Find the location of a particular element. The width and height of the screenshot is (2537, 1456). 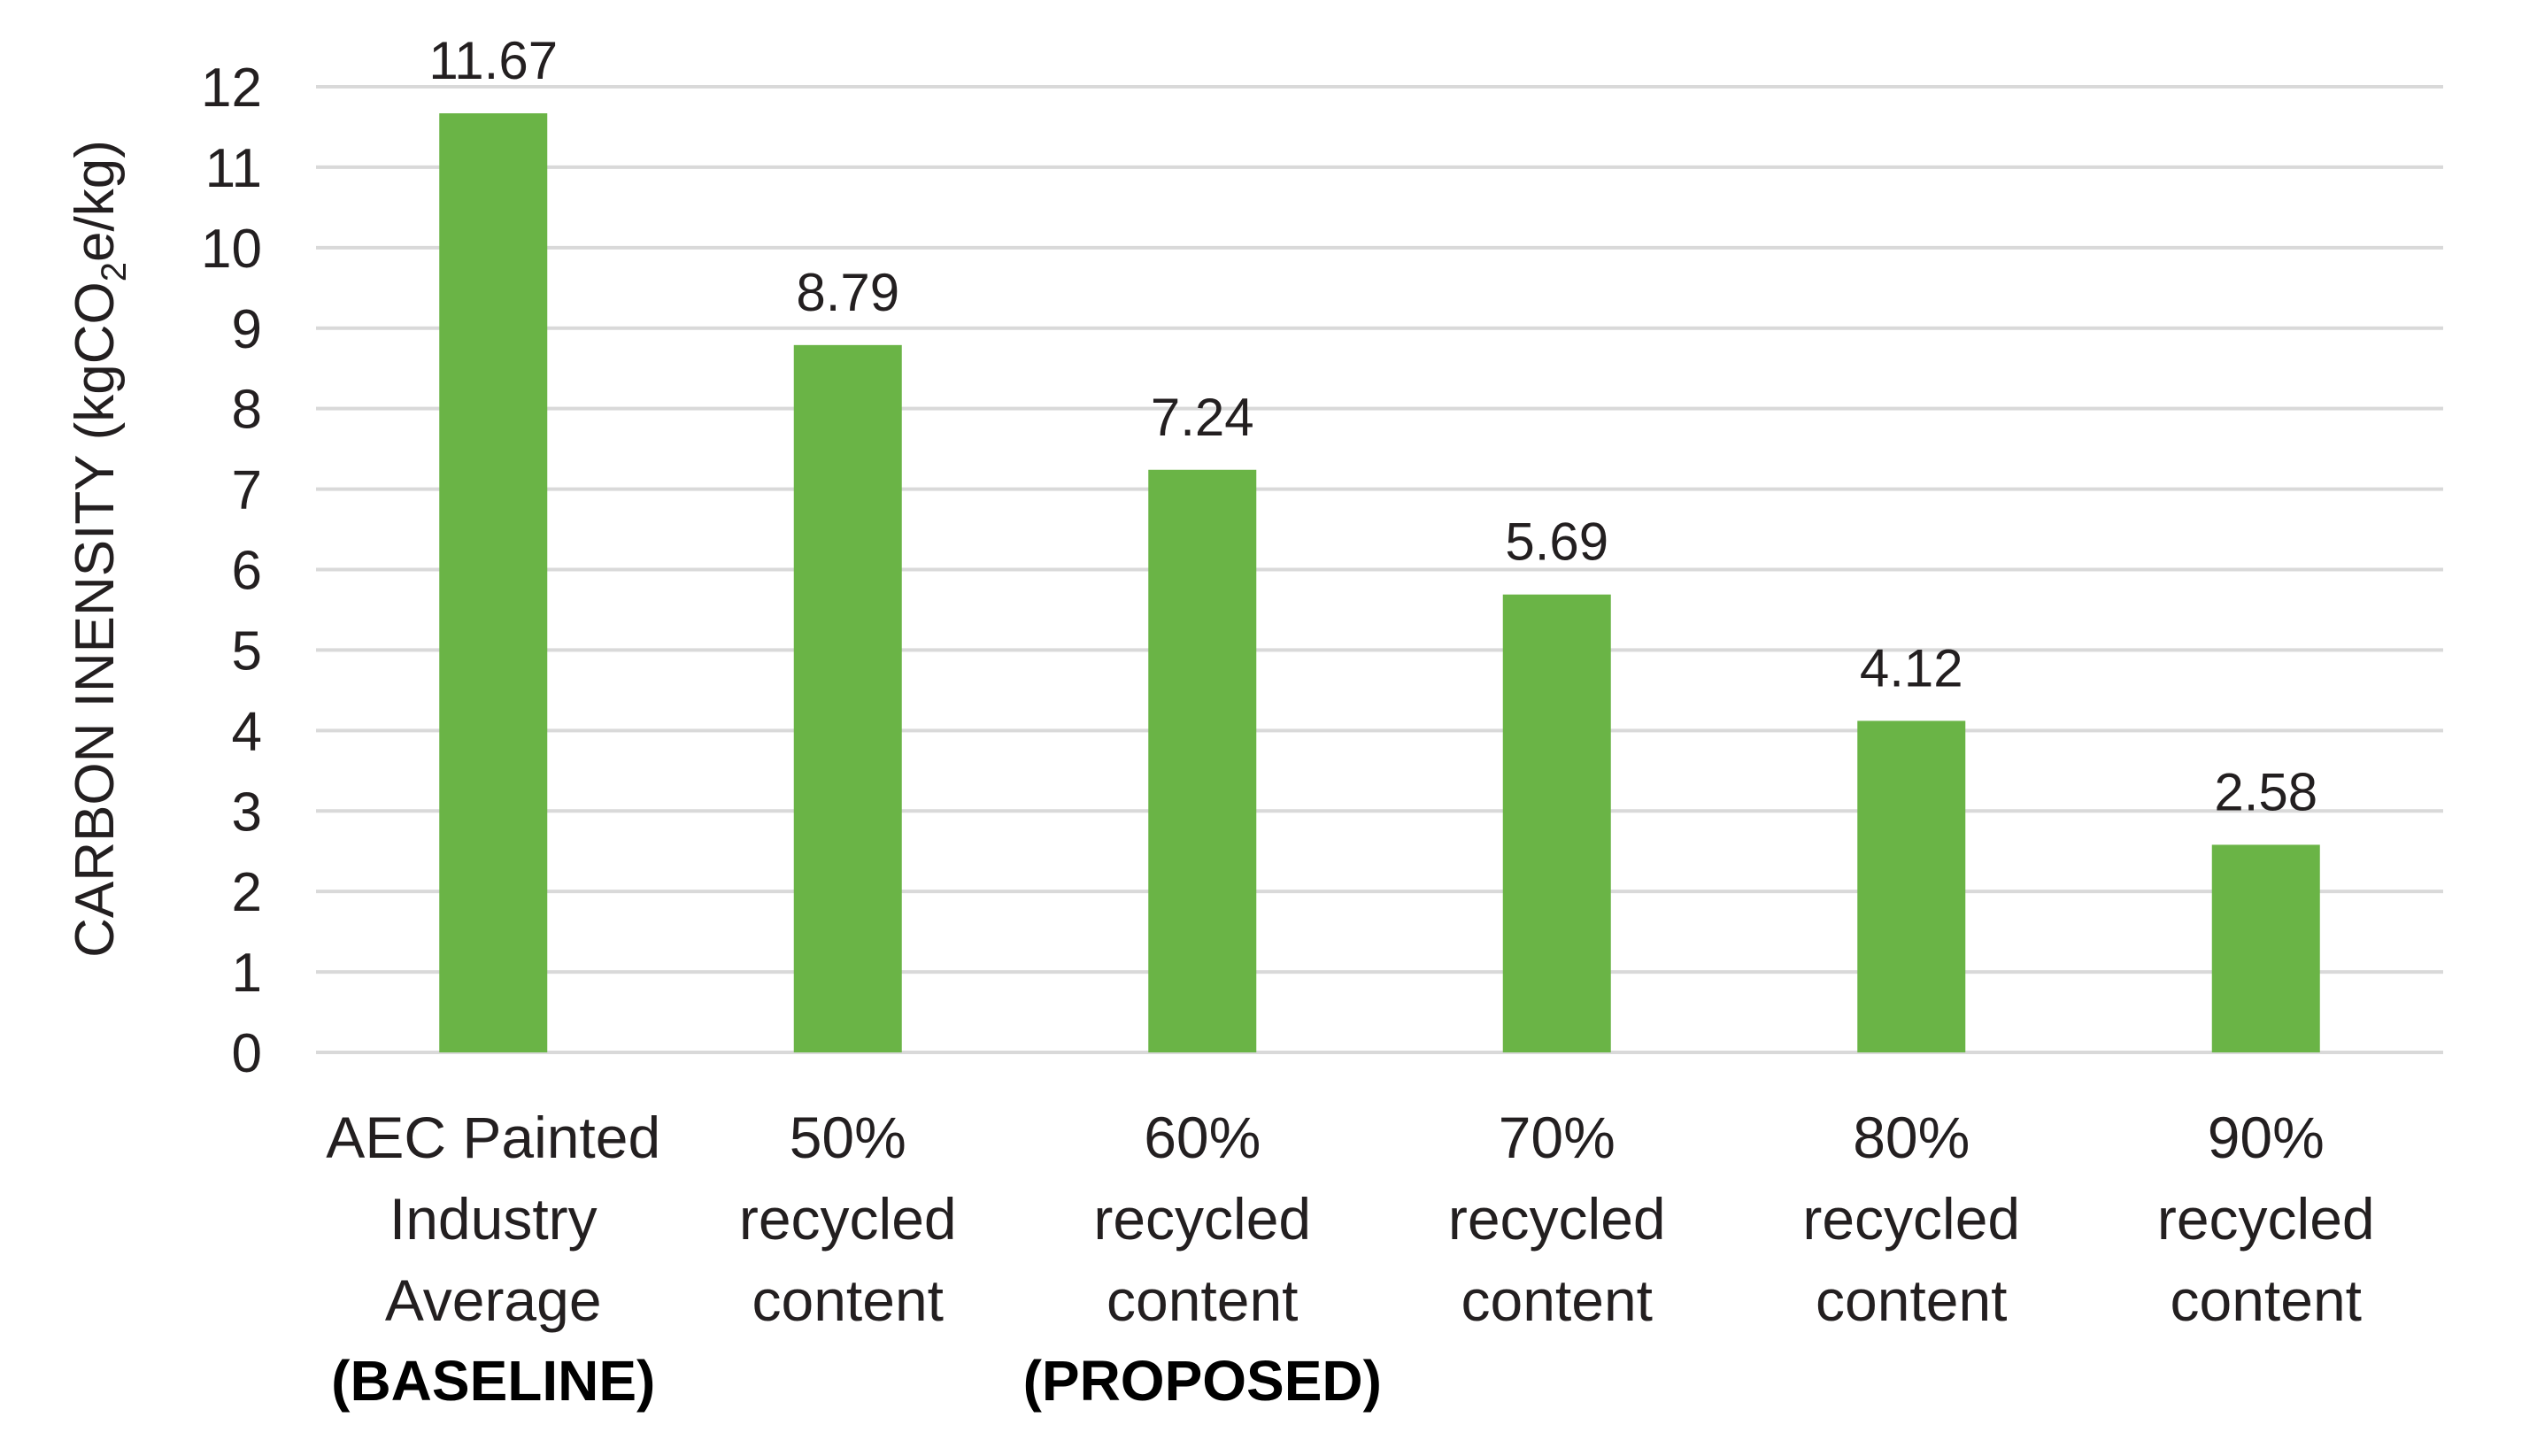

y-axis-title-end: e/kg) is located at coordinates (95, 201).